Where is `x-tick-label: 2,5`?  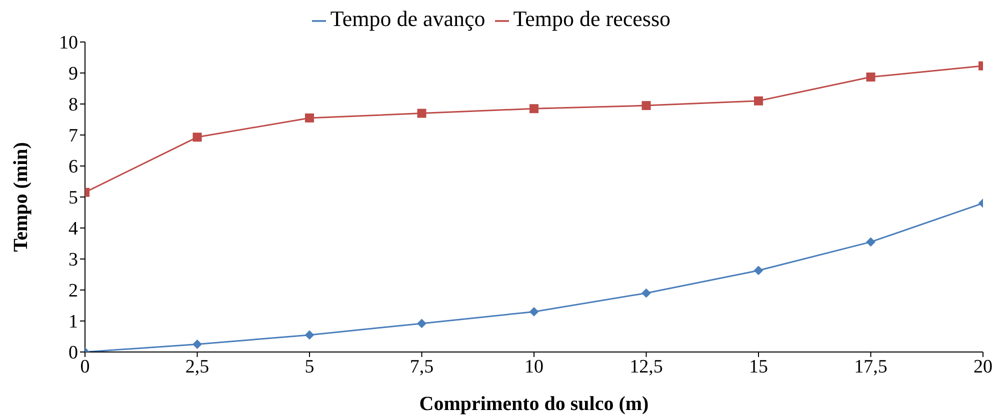 x-tick-label: 2,5 is located at coordinates (197, 367).